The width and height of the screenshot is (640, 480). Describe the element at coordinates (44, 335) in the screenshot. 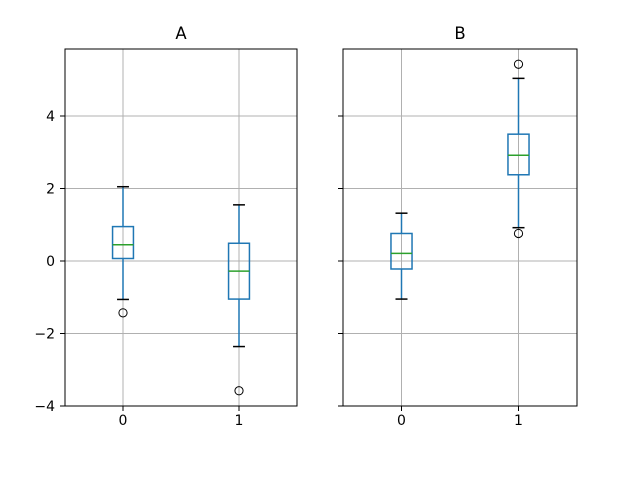

I see `y-tick-label: −2` at that location.